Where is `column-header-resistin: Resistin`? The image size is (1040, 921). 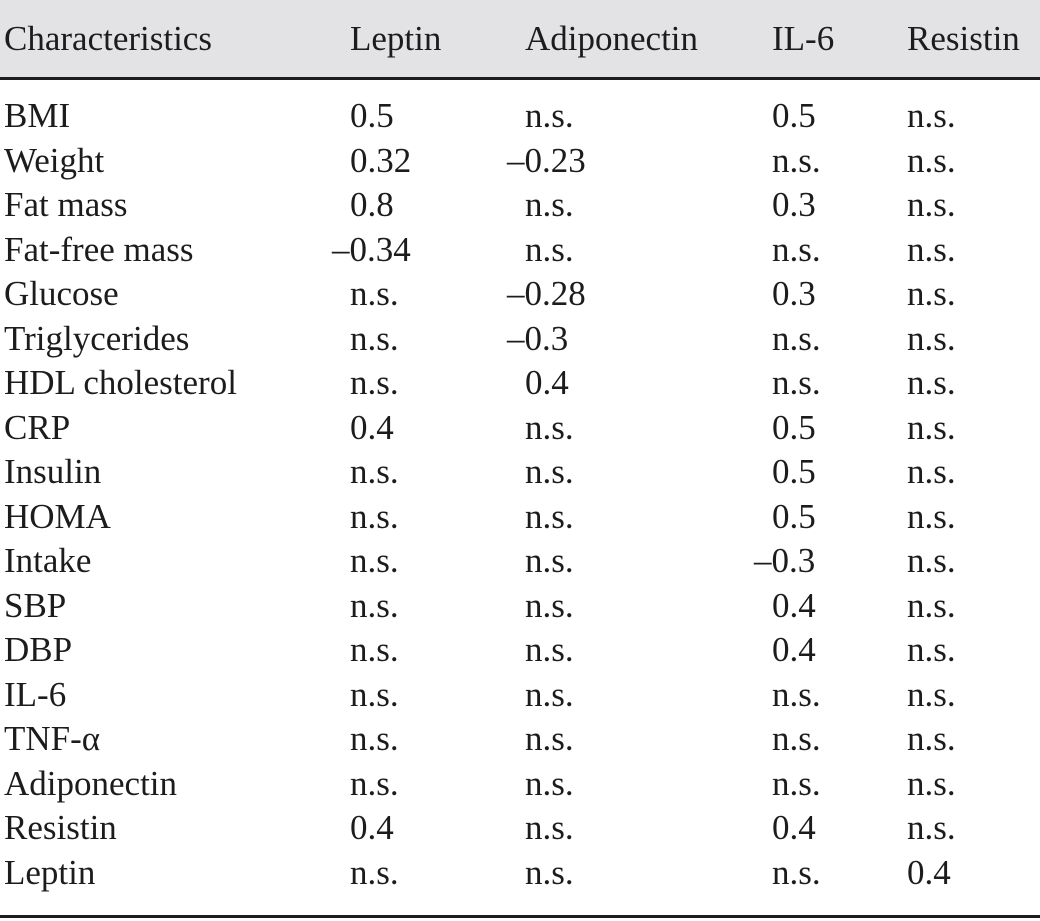 column-header-resistin: Resistin is located at coordinates (972, 40).